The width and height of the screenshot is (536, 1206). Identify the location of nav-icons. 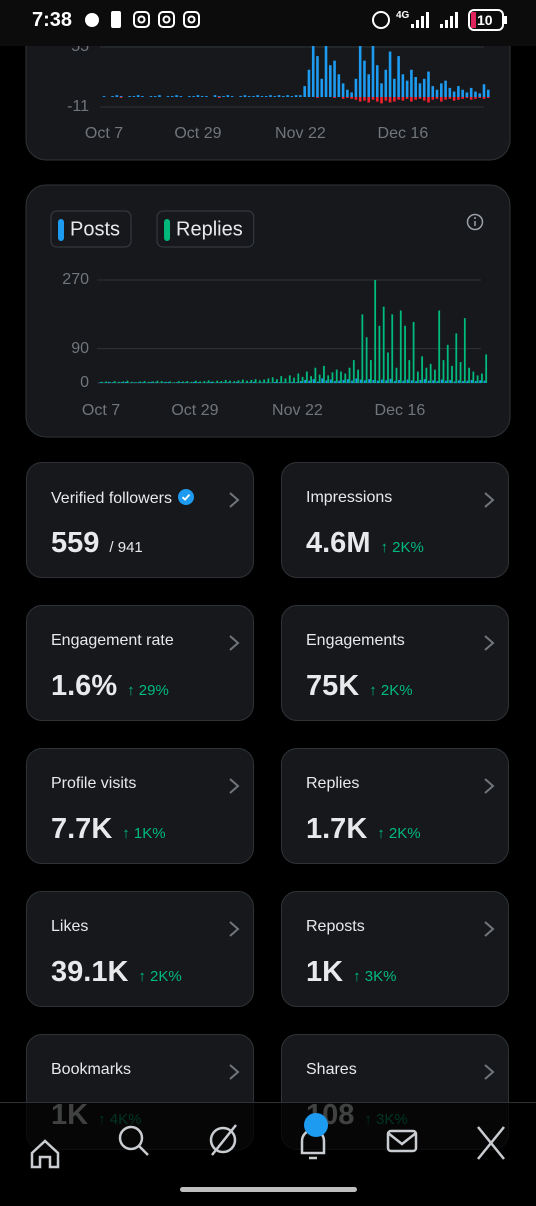
(268, 1152).